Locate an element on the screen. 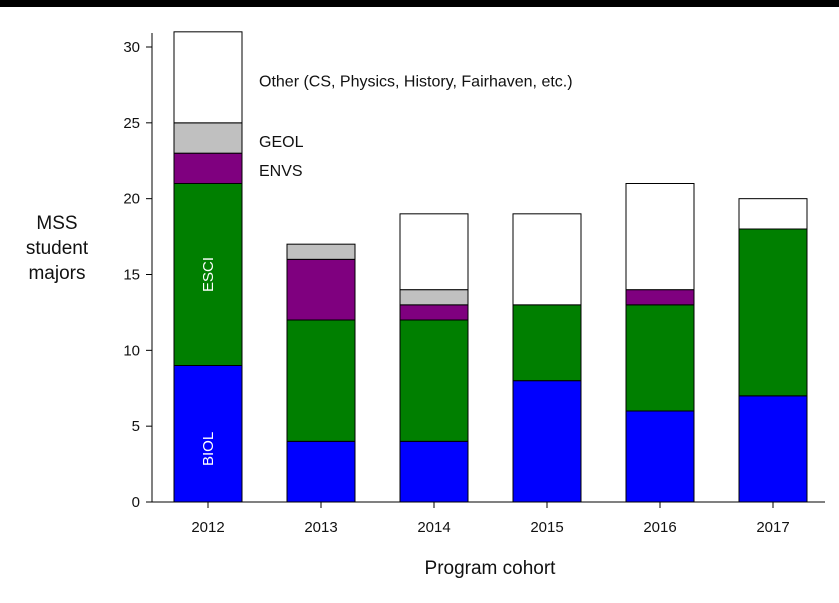 The width and height of the screenshot is (839, 603). y-axis-label-line-3: majors is located at coordinates (57, 273).